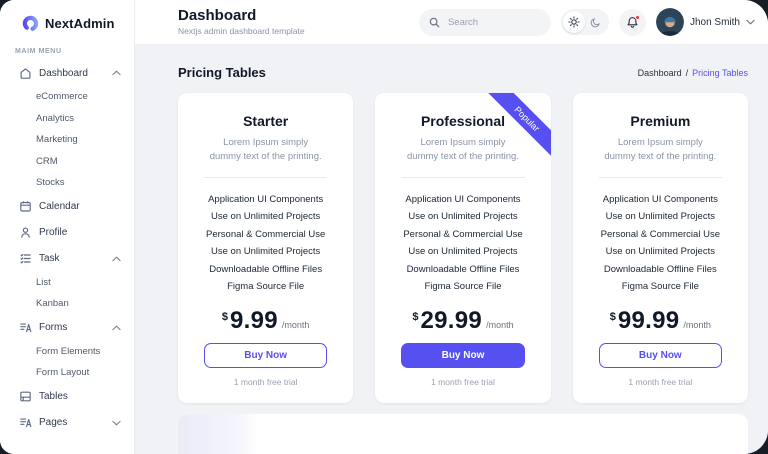 The height and width of the screenshot is (454, 768). Describe the element at coordinates (266, 234) in the screenshot. I see `feature-item: Personal & Commercial Use` at that location.